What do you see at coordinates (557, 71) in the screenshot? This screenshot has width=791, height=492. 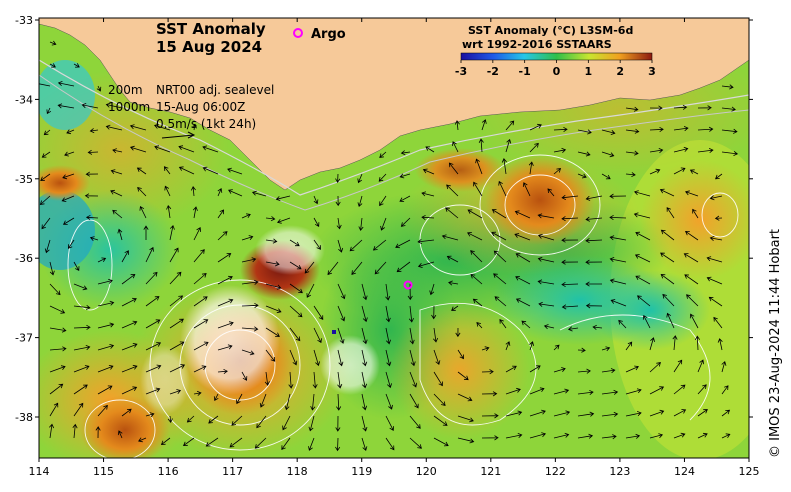 I see `colorbar-tick-label: 0` at bounding box center [557, 71].